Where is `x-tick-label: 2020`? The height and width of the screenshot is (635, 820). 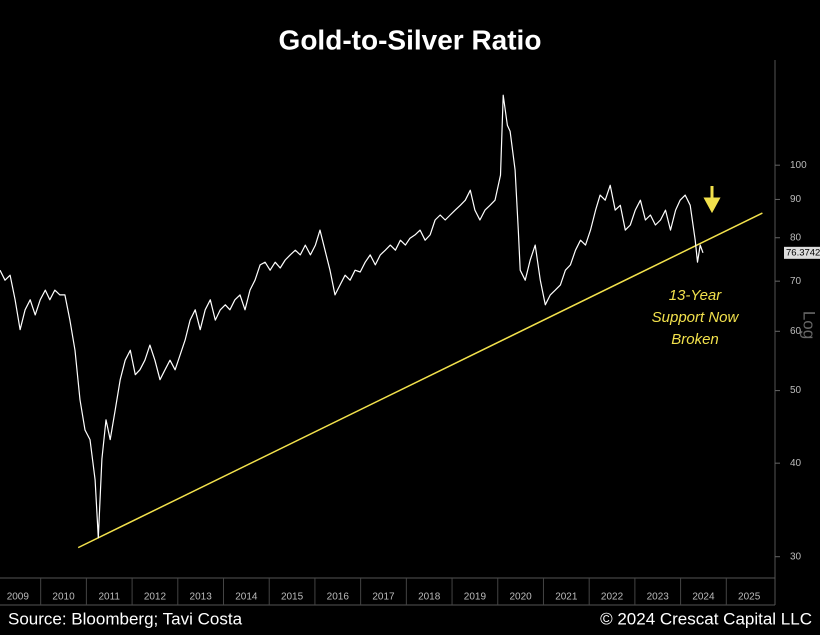
x-tick-label: 2020 is located at coordinates (520, 597).